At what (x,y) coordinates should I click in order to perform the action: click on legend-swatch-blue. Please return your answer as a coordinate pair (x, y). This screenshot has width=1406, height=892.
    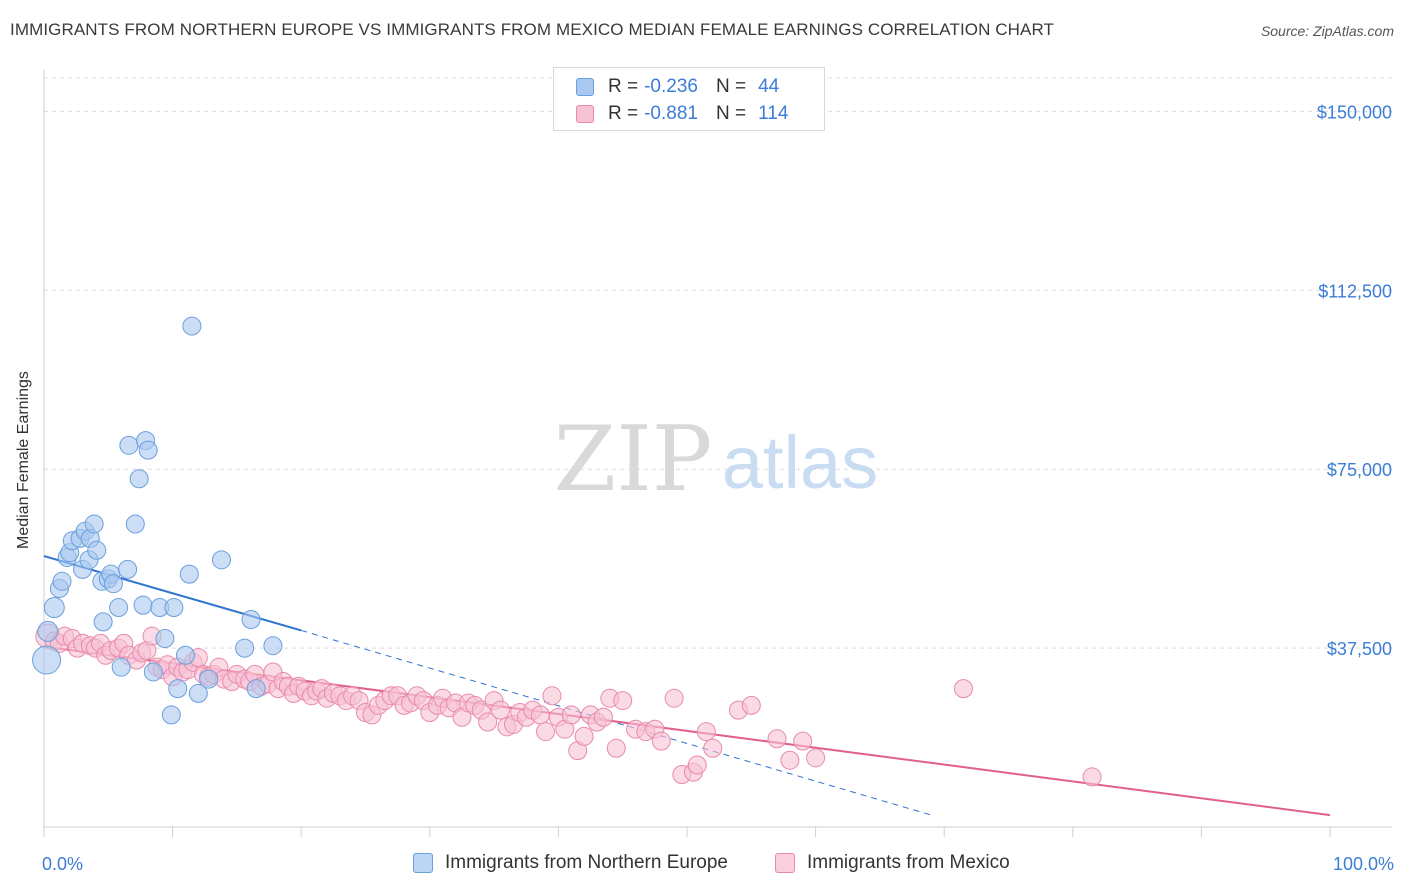
    Looking at the image, I should click on (585, 87).